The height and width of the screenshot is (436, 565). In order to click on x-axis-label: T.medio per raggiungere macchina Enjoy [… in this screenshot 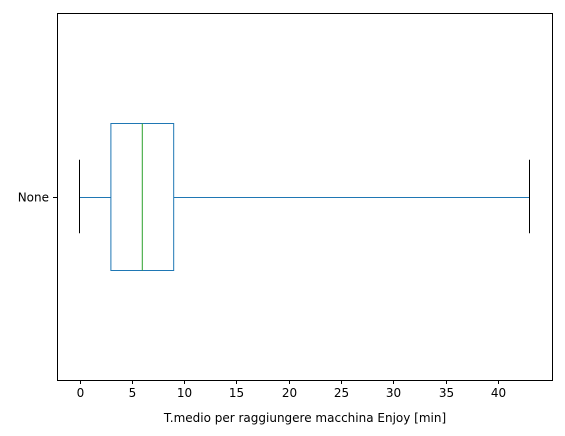, I will do `click(304, 418)`.